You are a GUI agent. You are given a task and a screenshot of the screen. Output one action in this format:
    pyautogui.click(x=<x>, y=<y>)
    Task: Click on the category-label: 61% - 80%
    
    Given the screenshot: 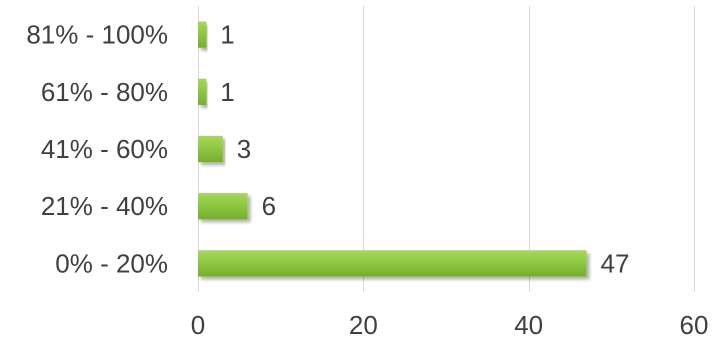 What is the action you would take?
    pyautogui.click(x=104, y=92)
    